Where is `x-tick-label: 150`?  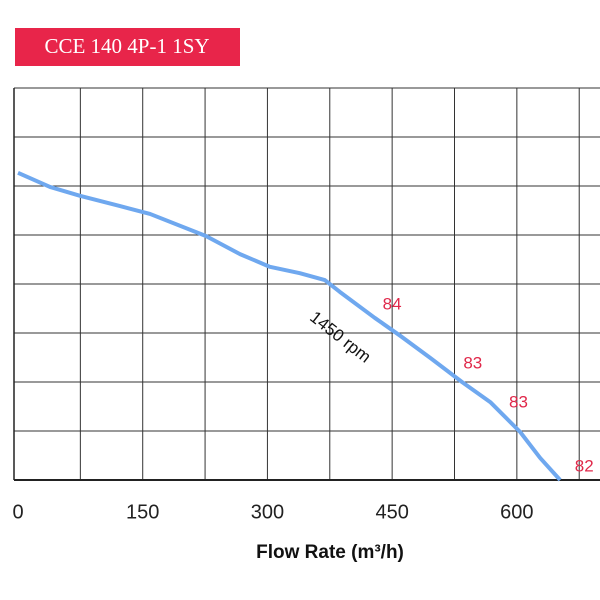 x-tick-label: 150 is located at coordinates (142, 512).